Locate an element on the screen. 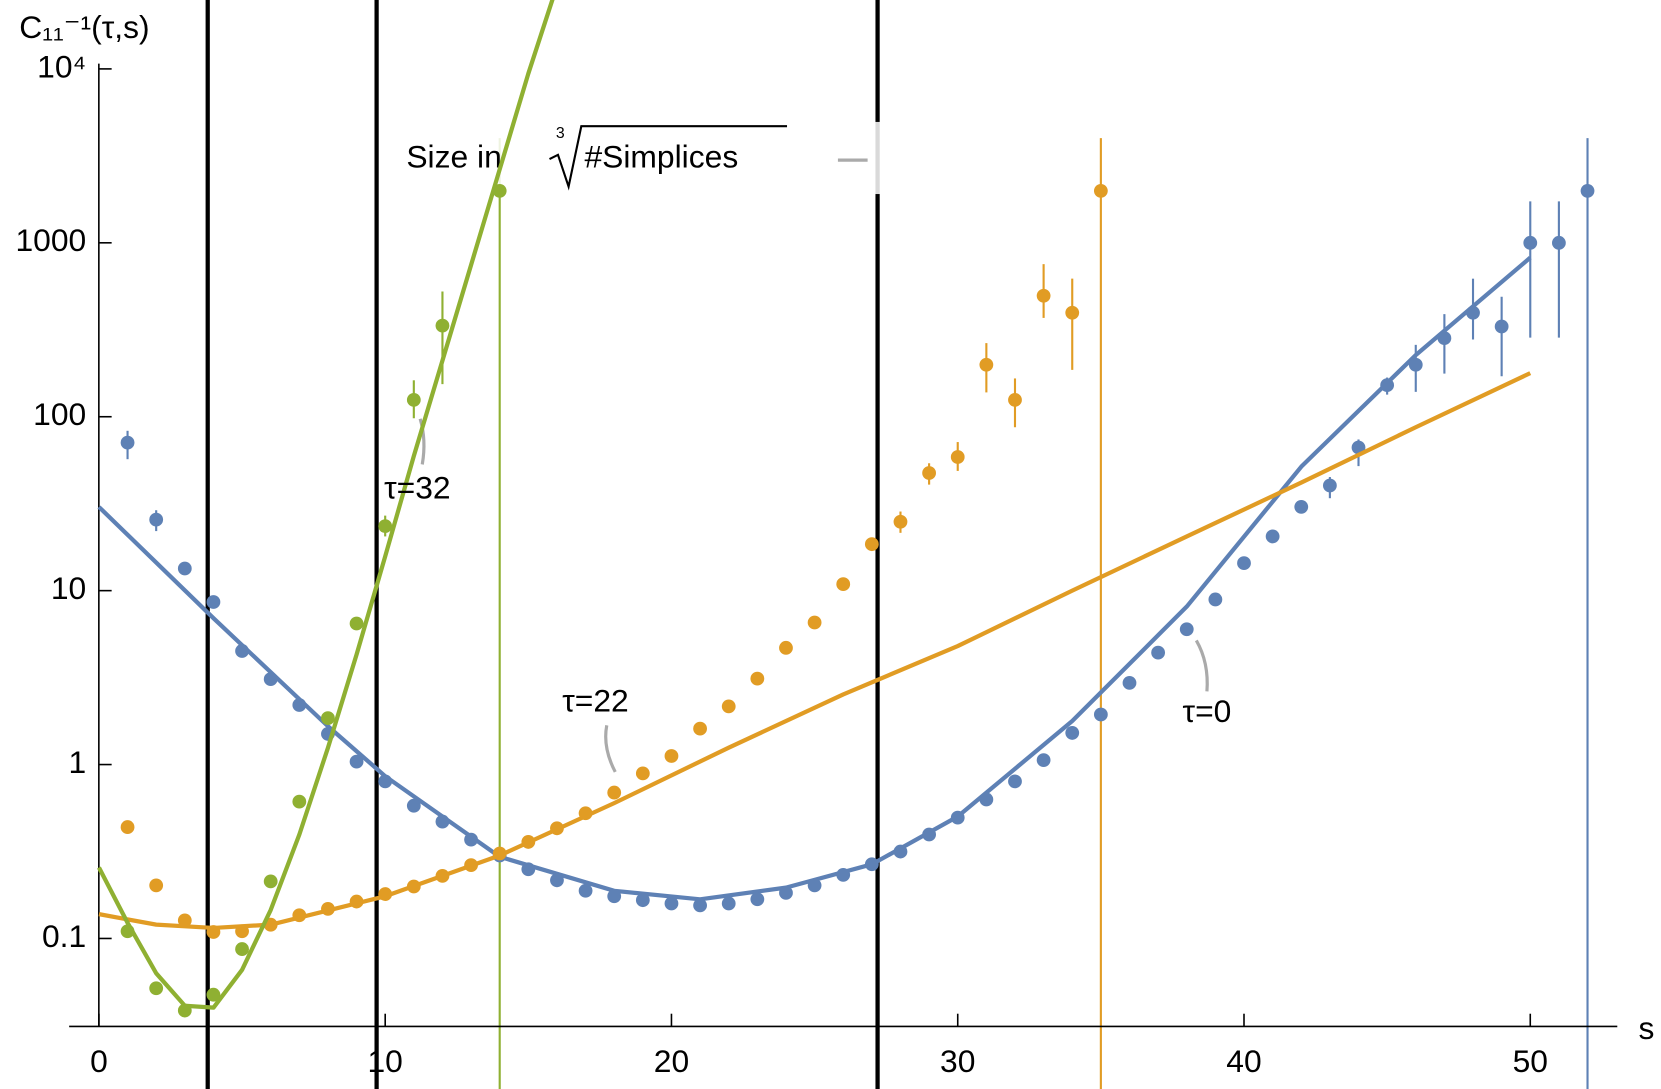 The image size is (1661, 1089). series-label: τ=22 is located at coordinates (595, 700).